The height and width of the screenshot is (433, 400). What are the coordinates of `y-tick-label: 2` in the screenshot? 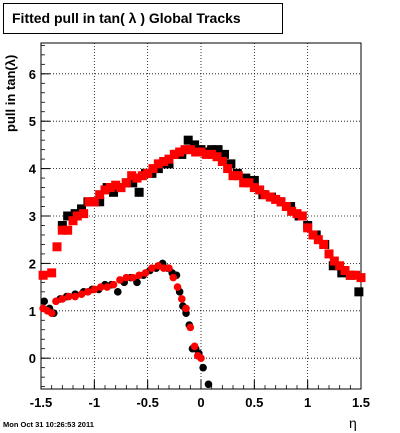 It's located at (32, 263).